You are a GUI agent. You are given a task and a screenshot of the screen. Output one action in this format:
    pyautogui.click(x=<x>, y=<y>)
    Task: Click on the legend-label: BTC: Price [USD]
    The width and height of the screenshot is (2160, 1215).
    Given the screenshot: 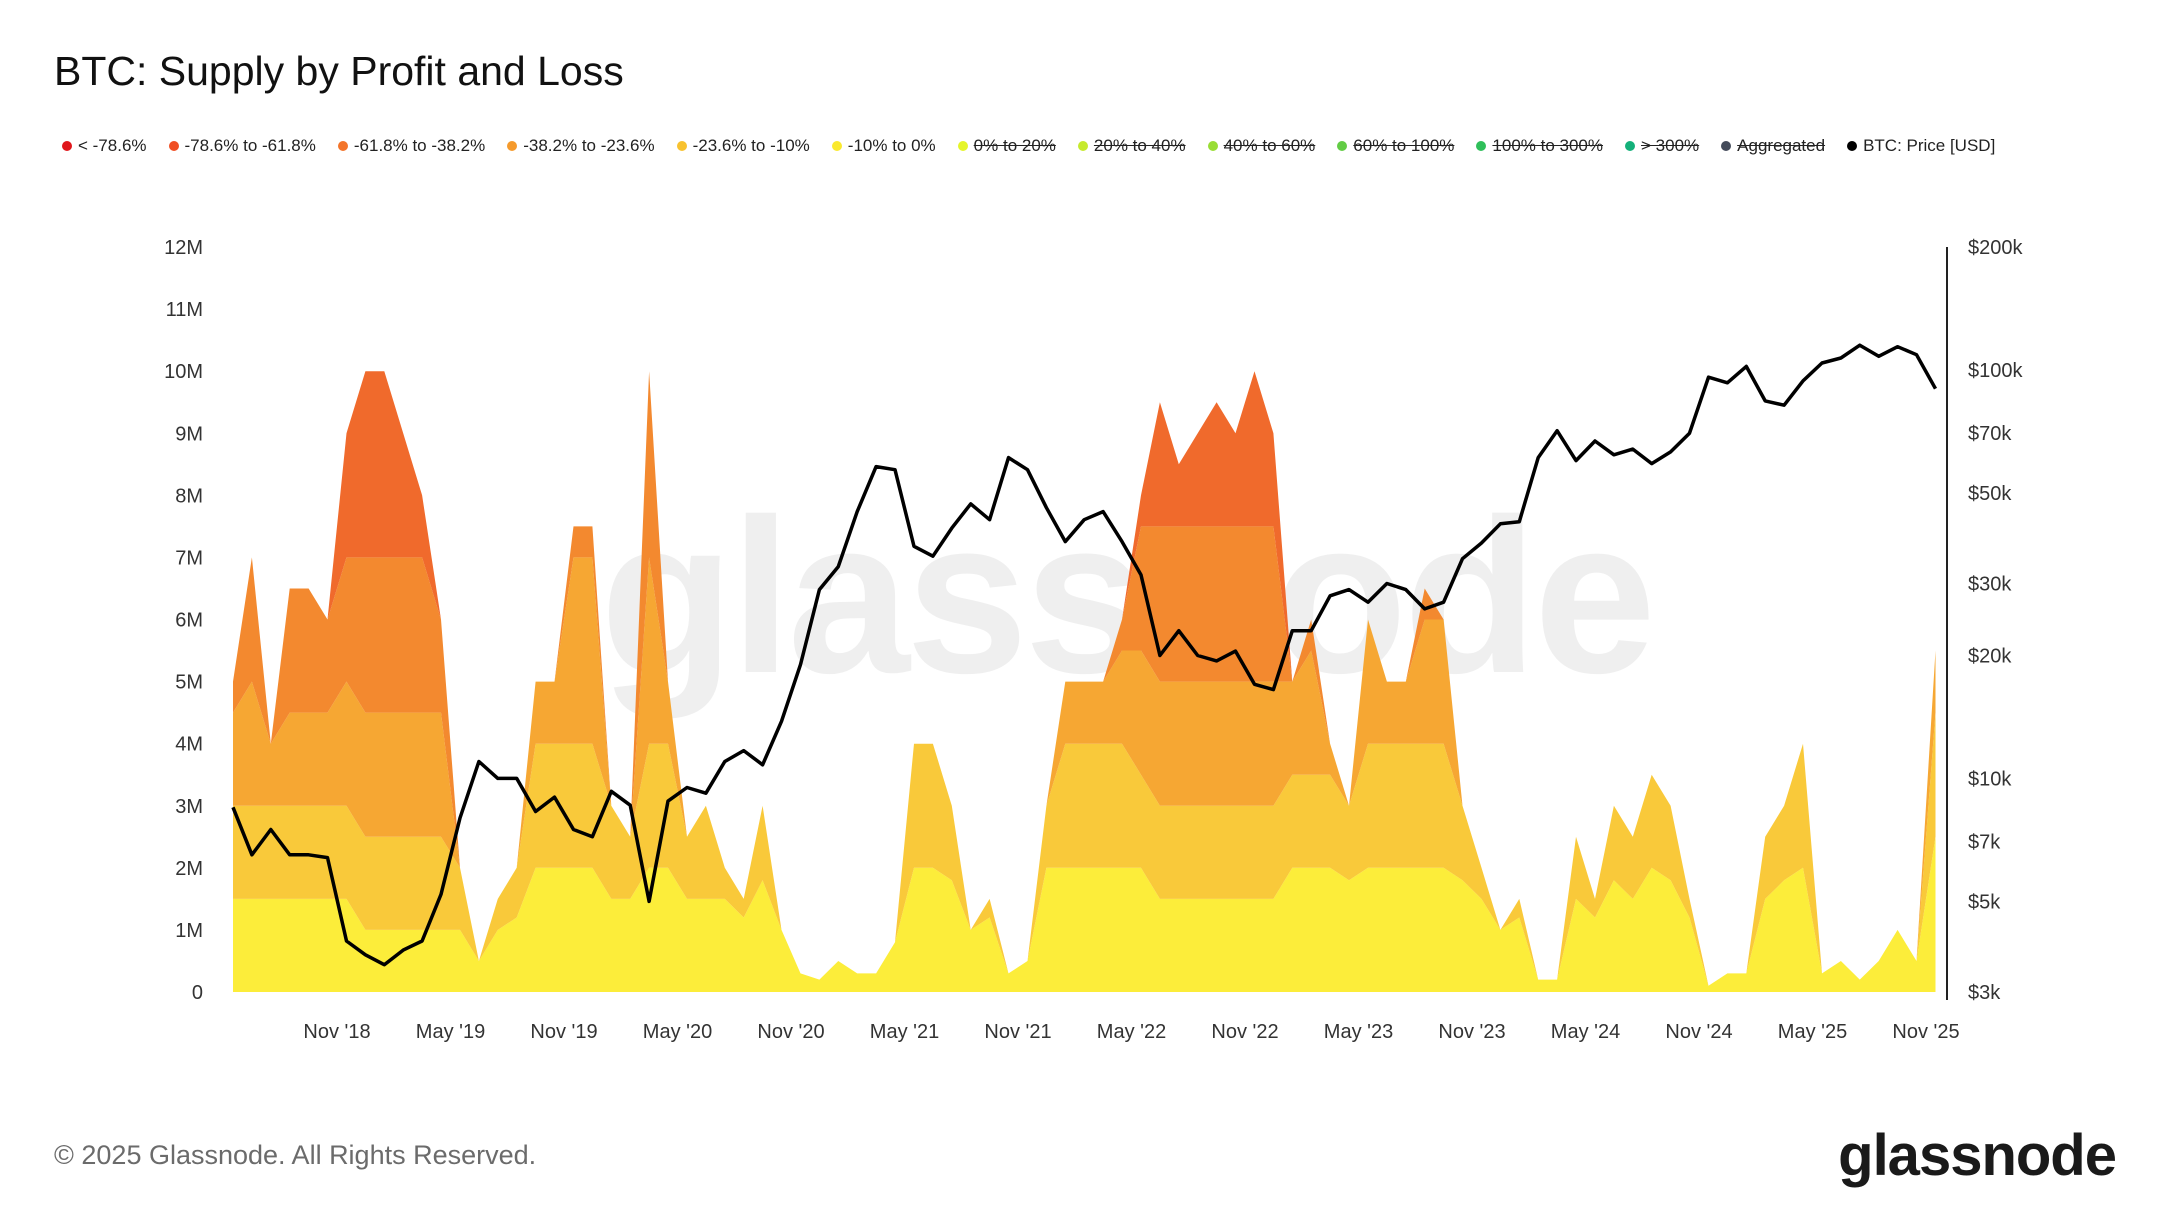 What is the action you would take?
    pyautogui.click(x=1929, y=145)
    